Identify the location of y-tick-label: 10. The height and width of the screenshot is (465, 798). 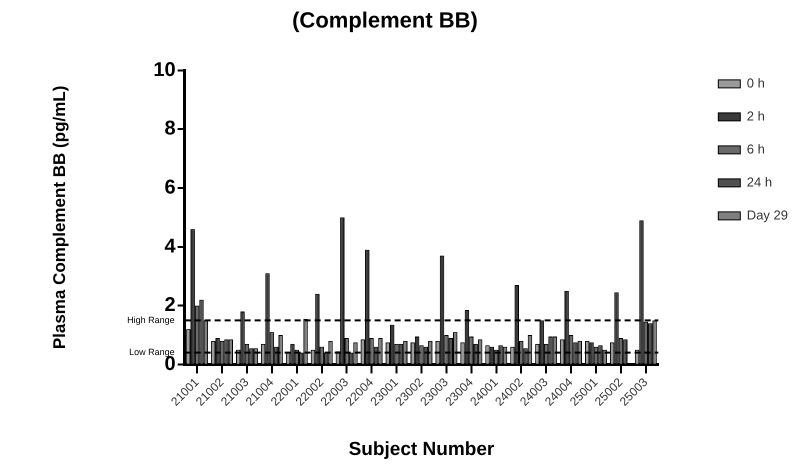
(164, 69).